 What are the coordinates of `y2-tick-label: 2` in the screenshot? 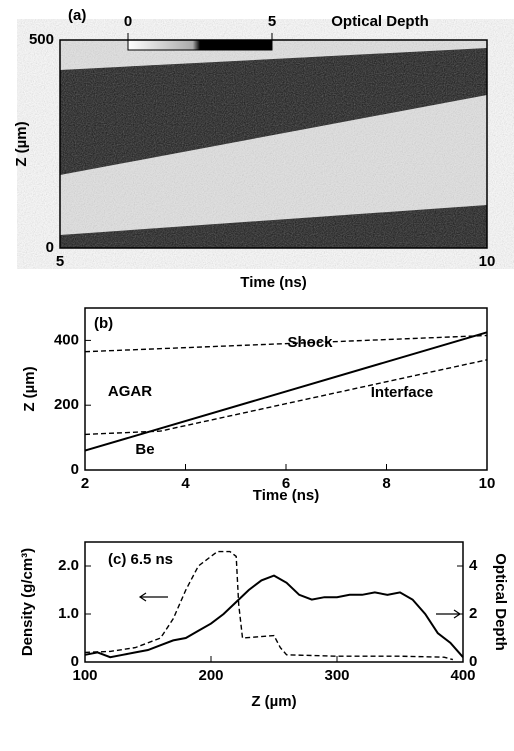 It's located at (473, 613).